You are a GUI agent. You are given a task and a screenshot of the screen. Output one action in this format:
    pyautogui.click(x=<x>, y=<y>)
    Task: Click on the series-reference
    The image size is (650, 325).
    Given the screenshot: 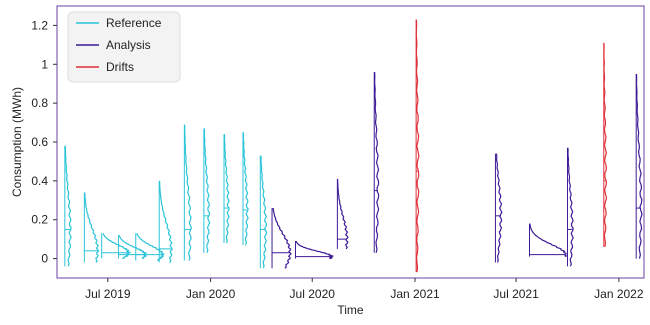 What is the action you would take?
    pyautogui.click(x=166, y=196)
    